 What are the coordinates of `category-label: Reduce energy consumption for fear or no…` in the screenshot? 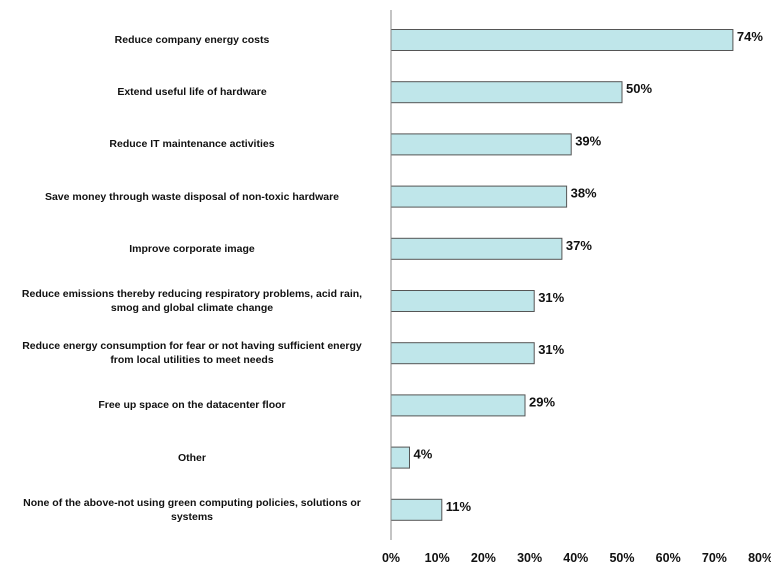 It's located at (192, 353).